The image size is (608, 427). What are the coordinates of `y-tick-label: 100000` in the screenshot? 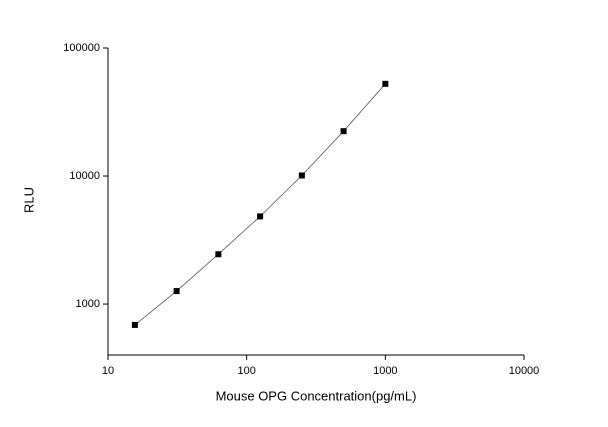 It's located at (81, 48).